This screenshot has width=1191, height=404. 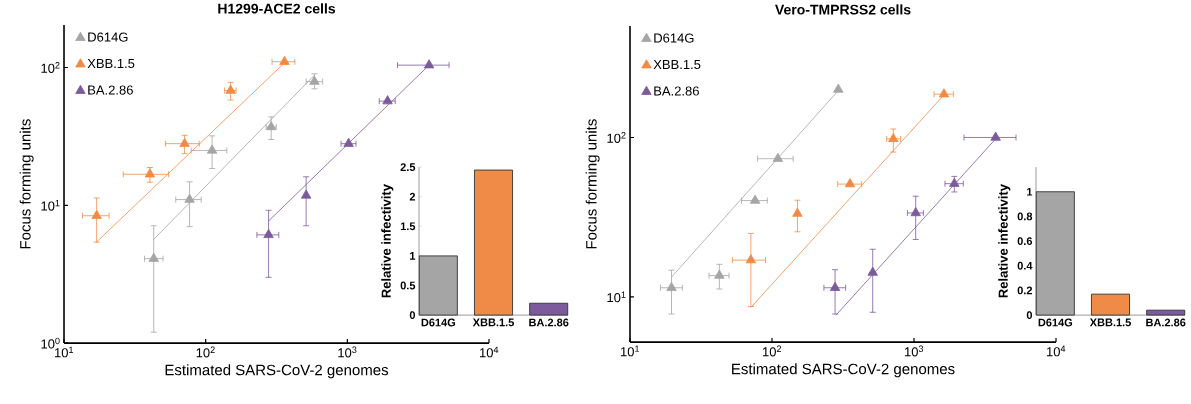 What do you see at coordinates (50, 343) in the screenshot?
I see `y-tick-label: 10$^{0}$` at bounding box center [50, 343].